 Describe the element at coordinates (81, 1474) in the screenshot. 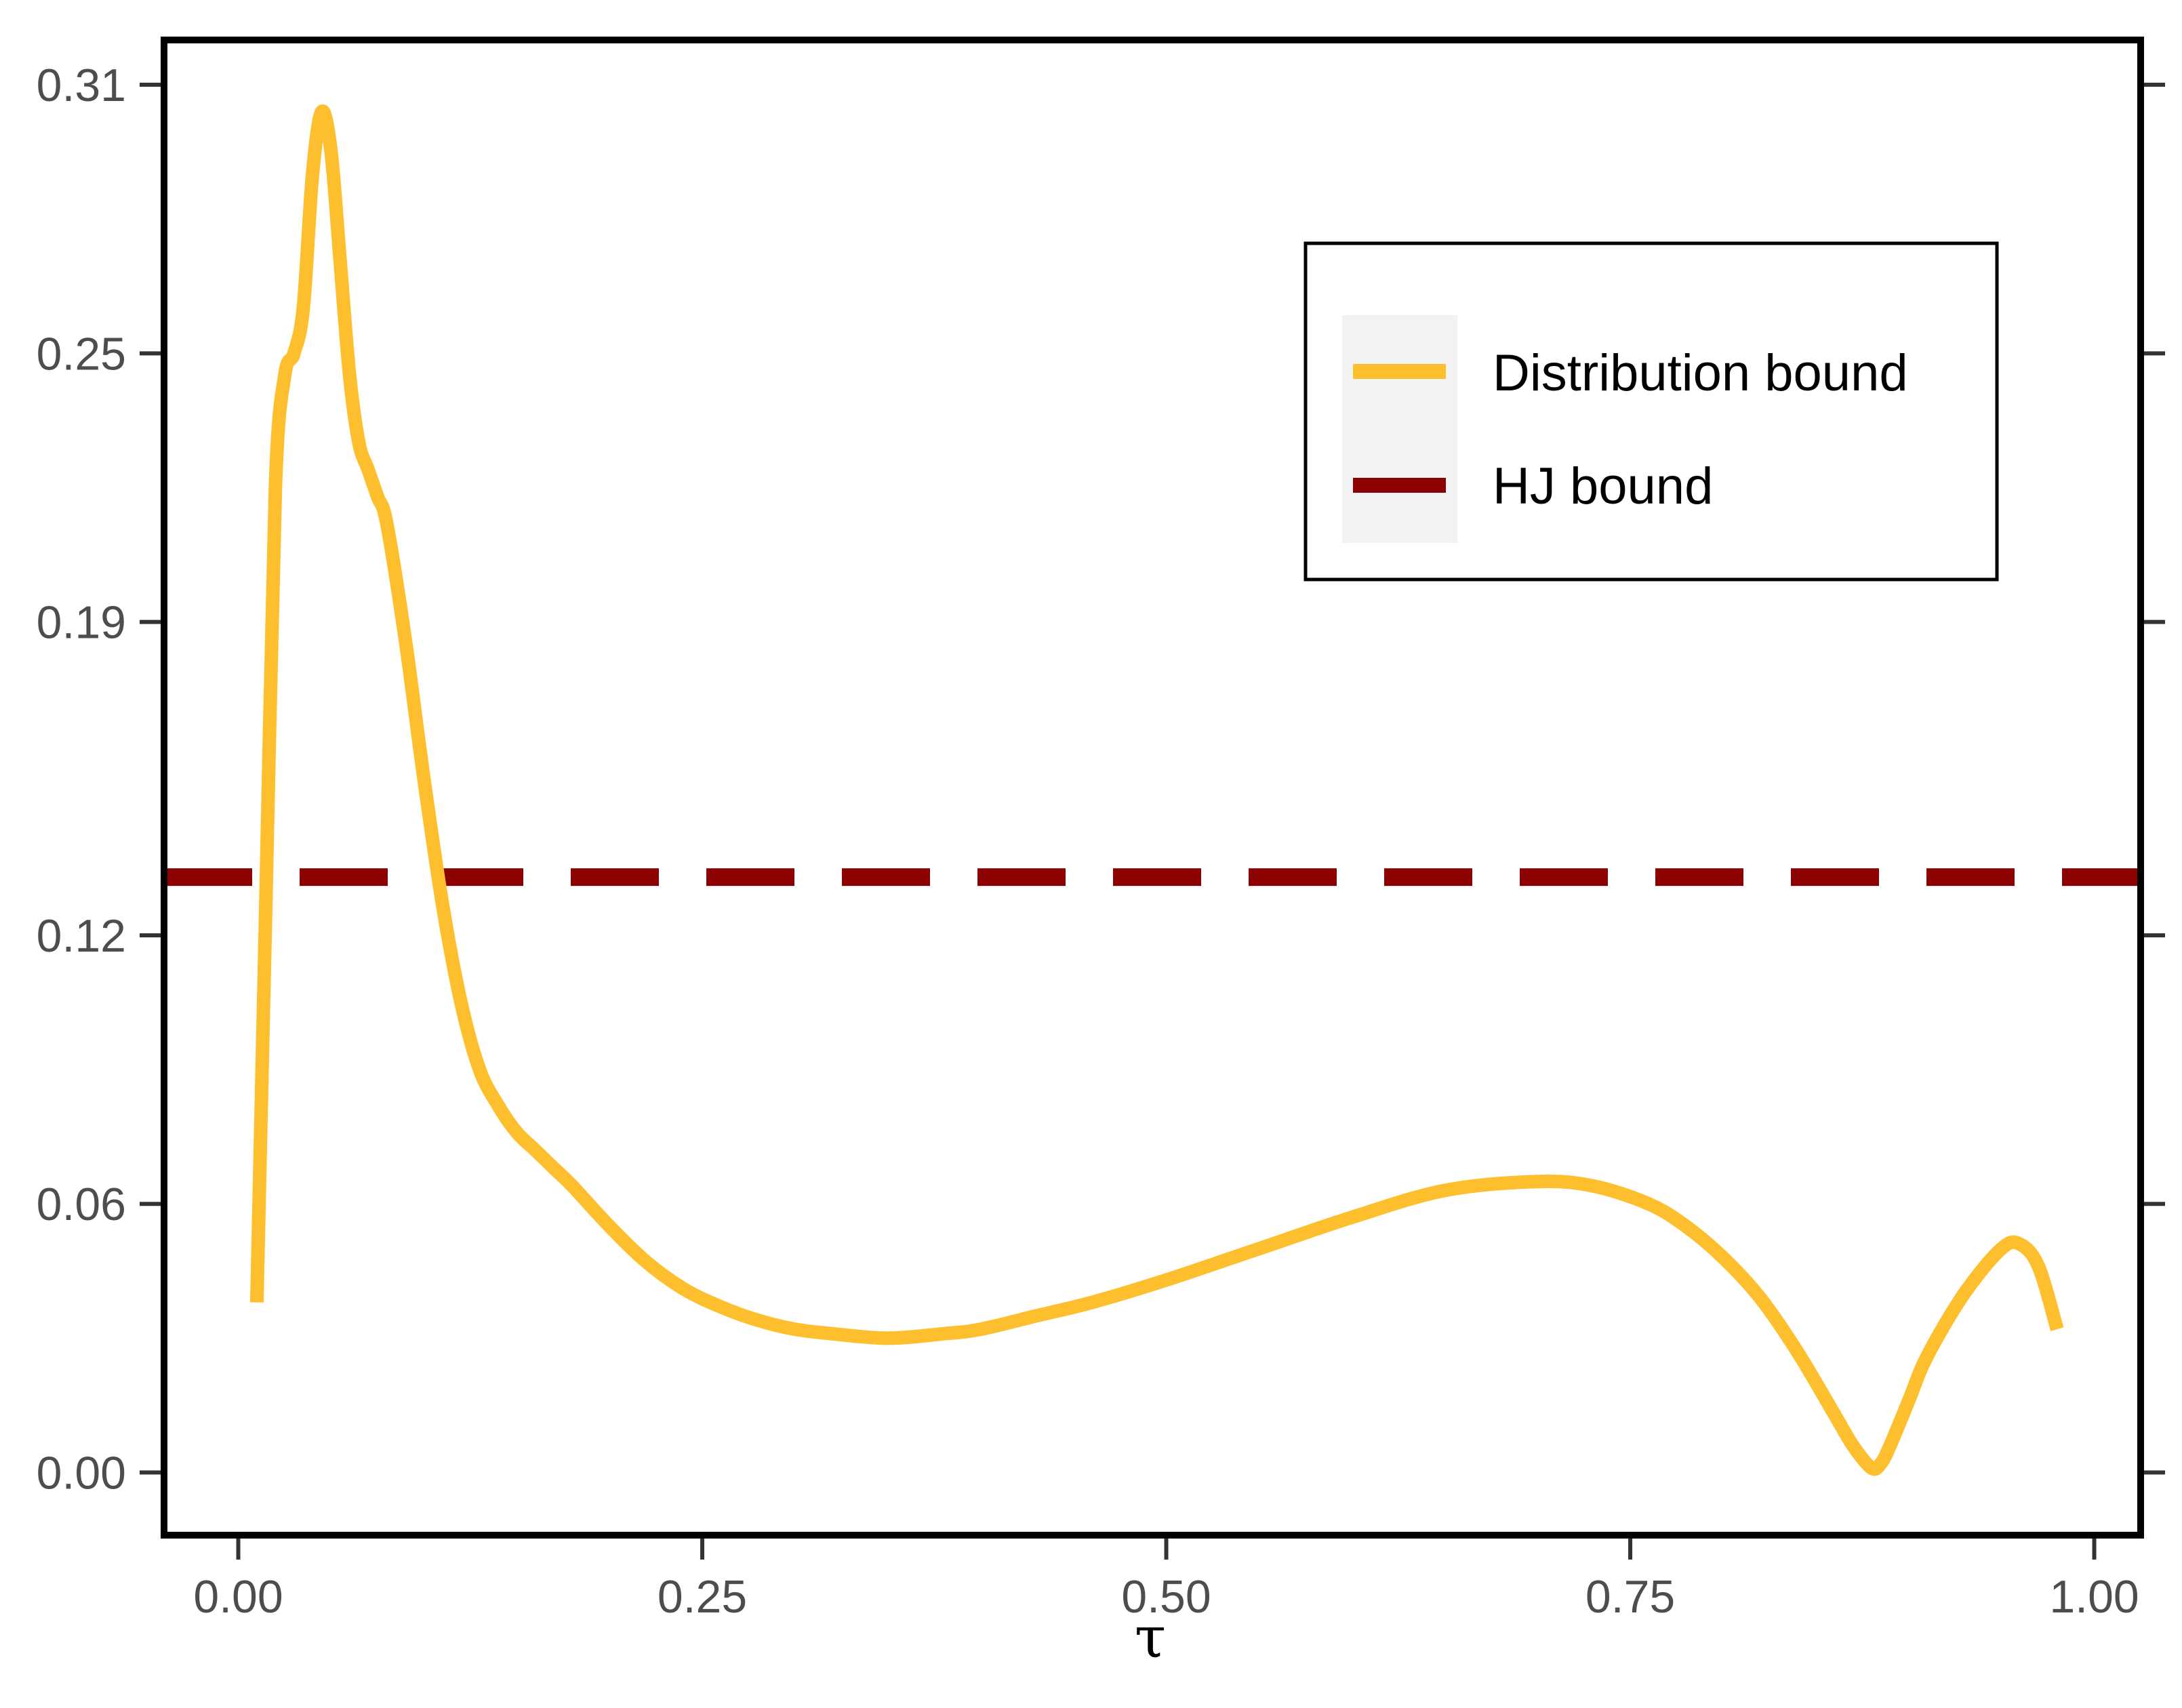

I see `y-tick-label: 0.00` at that location.